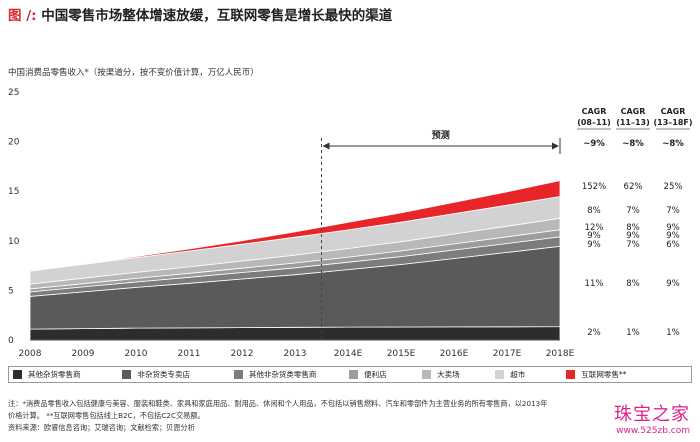 This screenshot has height=442, width=700. What do you see at coordinates (22, 16) in the screenshot?
I see `figure-label: 图 /:` at bounding box center [22, 16].